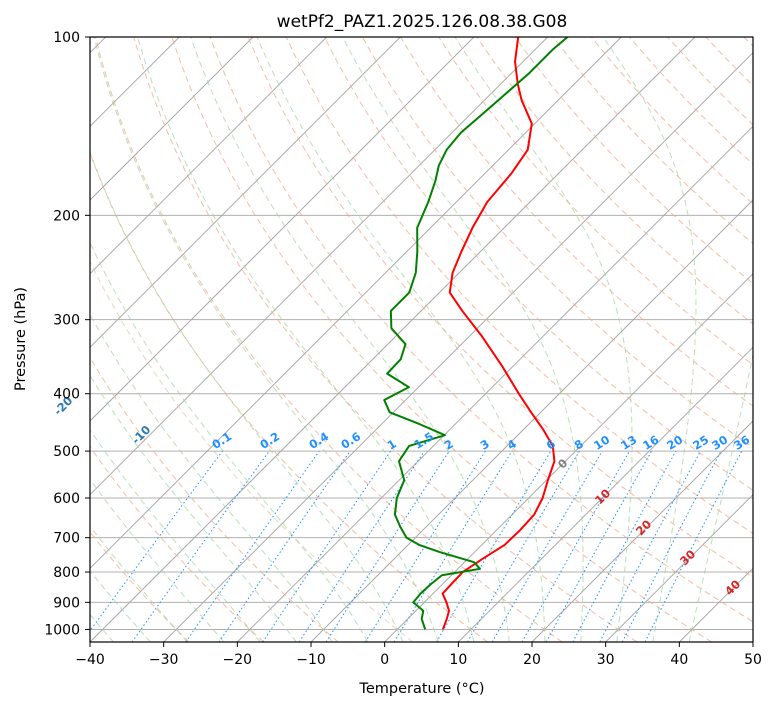 The width and height of the screenshot is (775, 708). I want to click on y-tick-label: 800, so click(66, 573).